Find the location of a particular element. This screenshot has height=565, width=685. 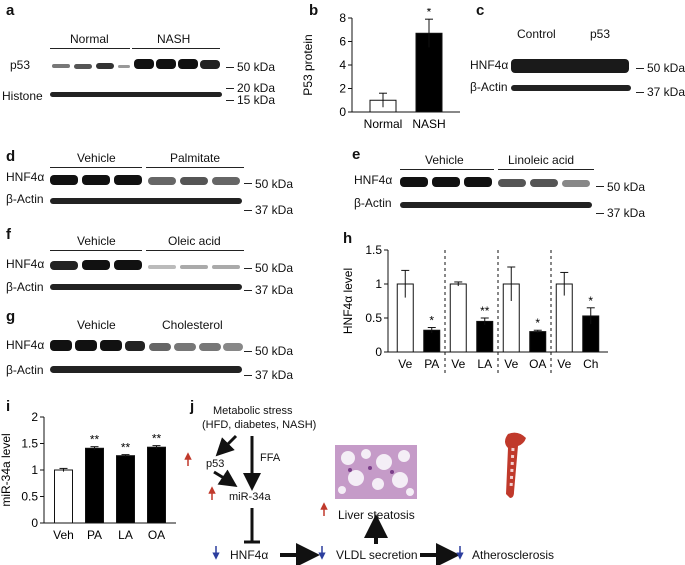

arrow-p53-mir is located at coordinates (225, 478).